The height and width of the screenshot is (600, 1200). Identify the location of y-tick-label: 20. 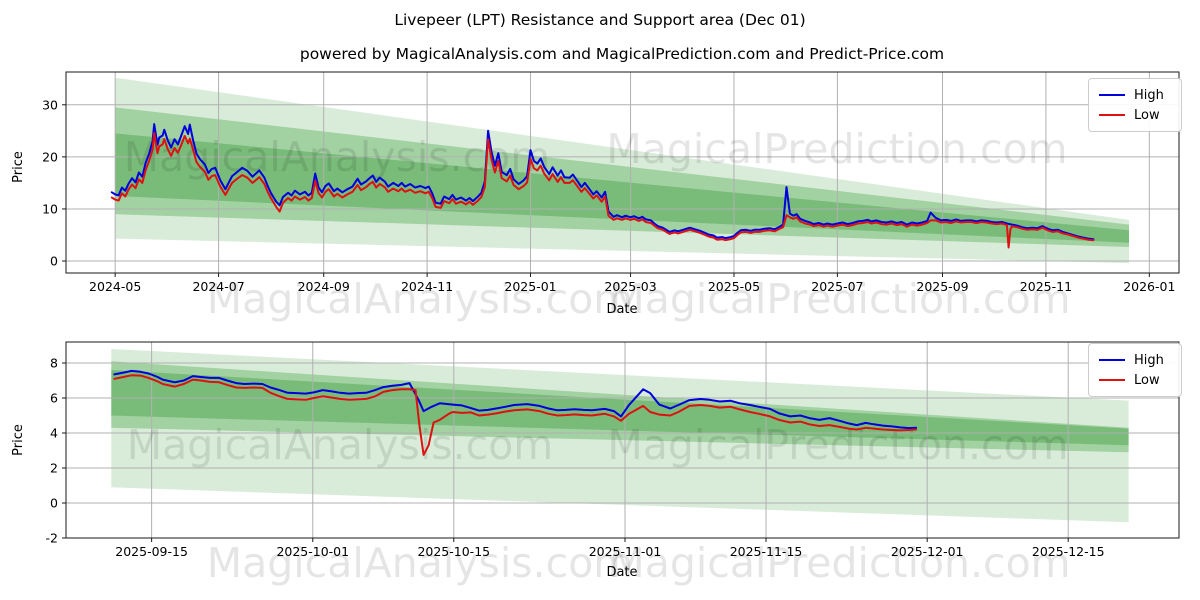
(50, 156).